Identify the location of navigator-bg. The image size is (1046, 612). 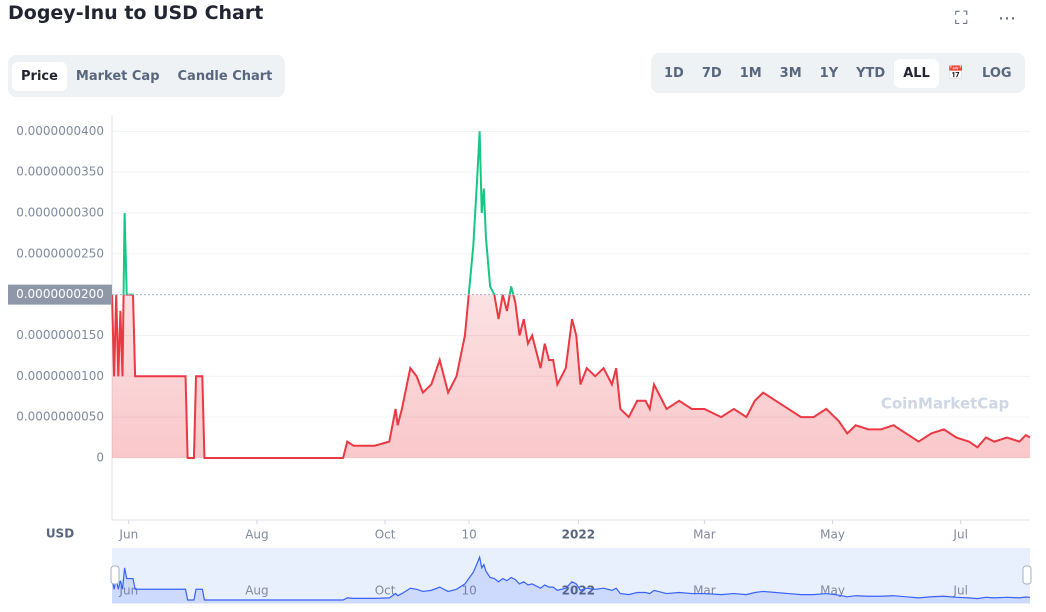
(571, 576).